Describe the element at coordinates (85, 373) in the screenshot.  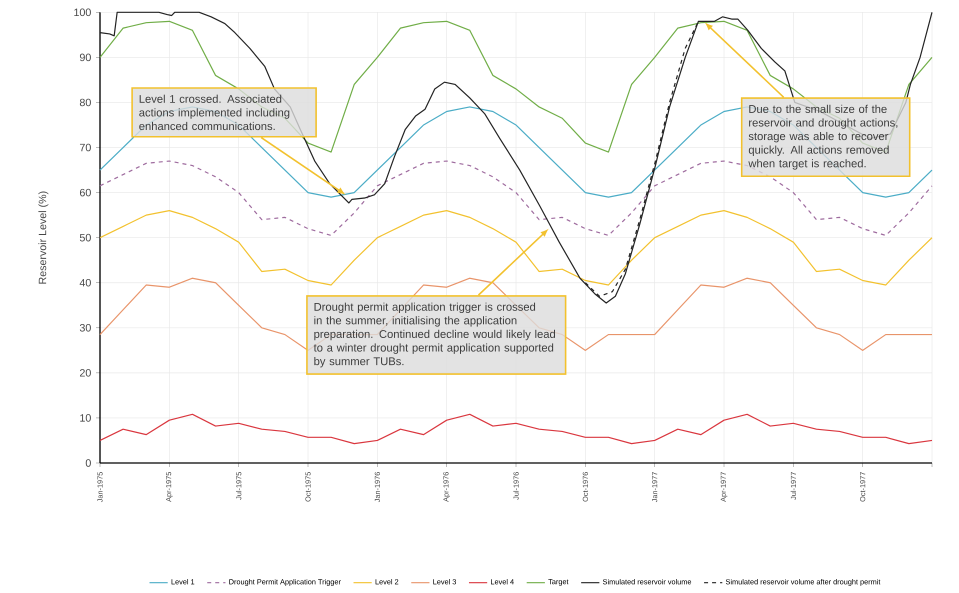
I see `y-tick-label: 20` at that location.